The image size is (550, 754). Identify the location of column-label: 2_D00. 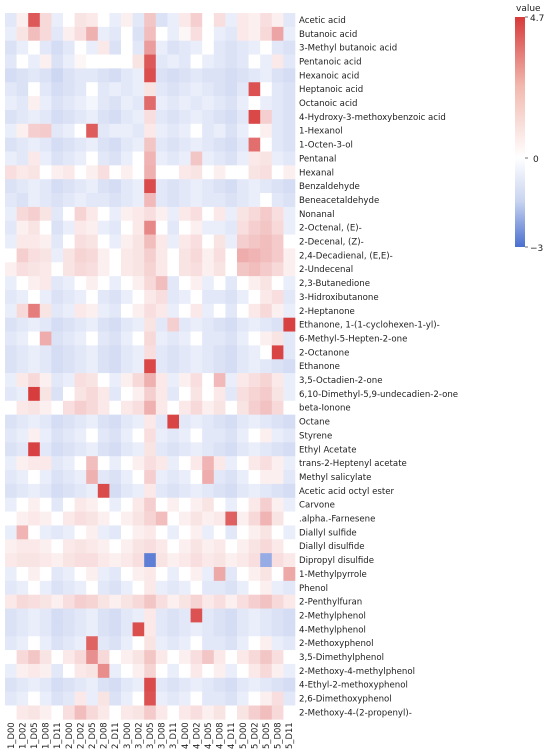
(69, 735).